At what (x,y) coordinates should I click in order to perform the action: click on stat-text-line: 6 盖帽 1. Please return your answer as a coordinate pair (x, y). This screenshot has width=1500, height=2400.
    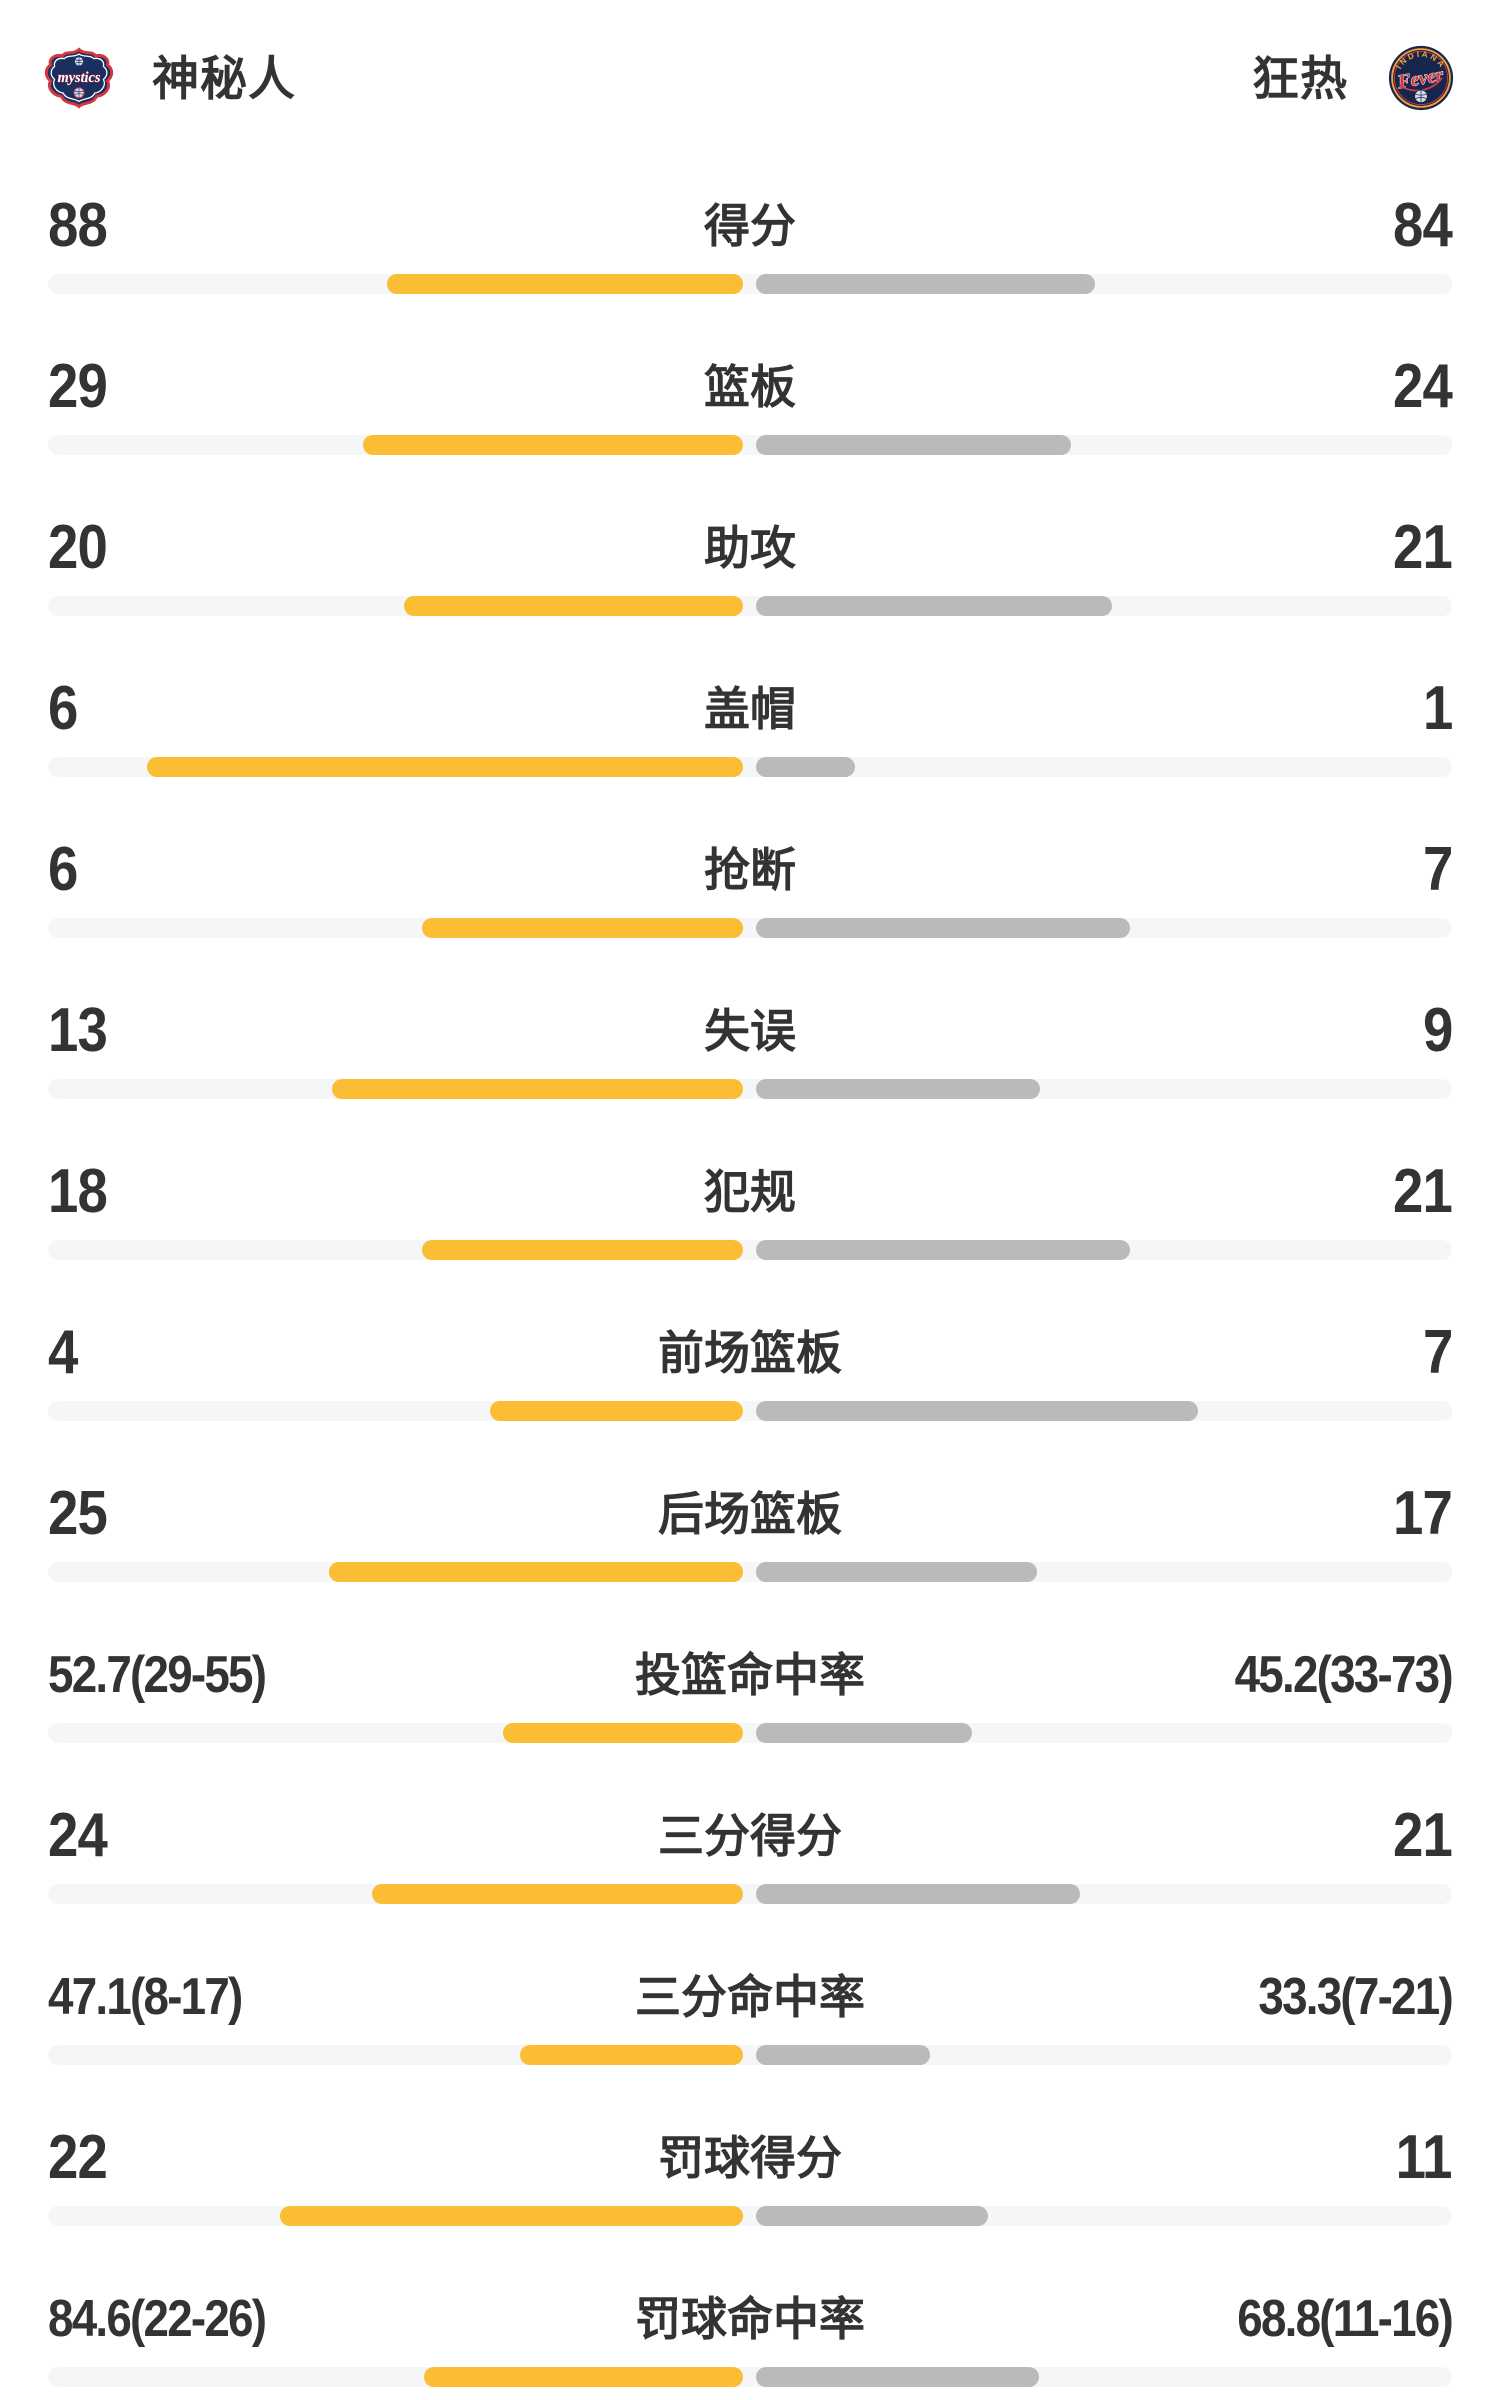
    Looking at the image, I should click on (750, 708).